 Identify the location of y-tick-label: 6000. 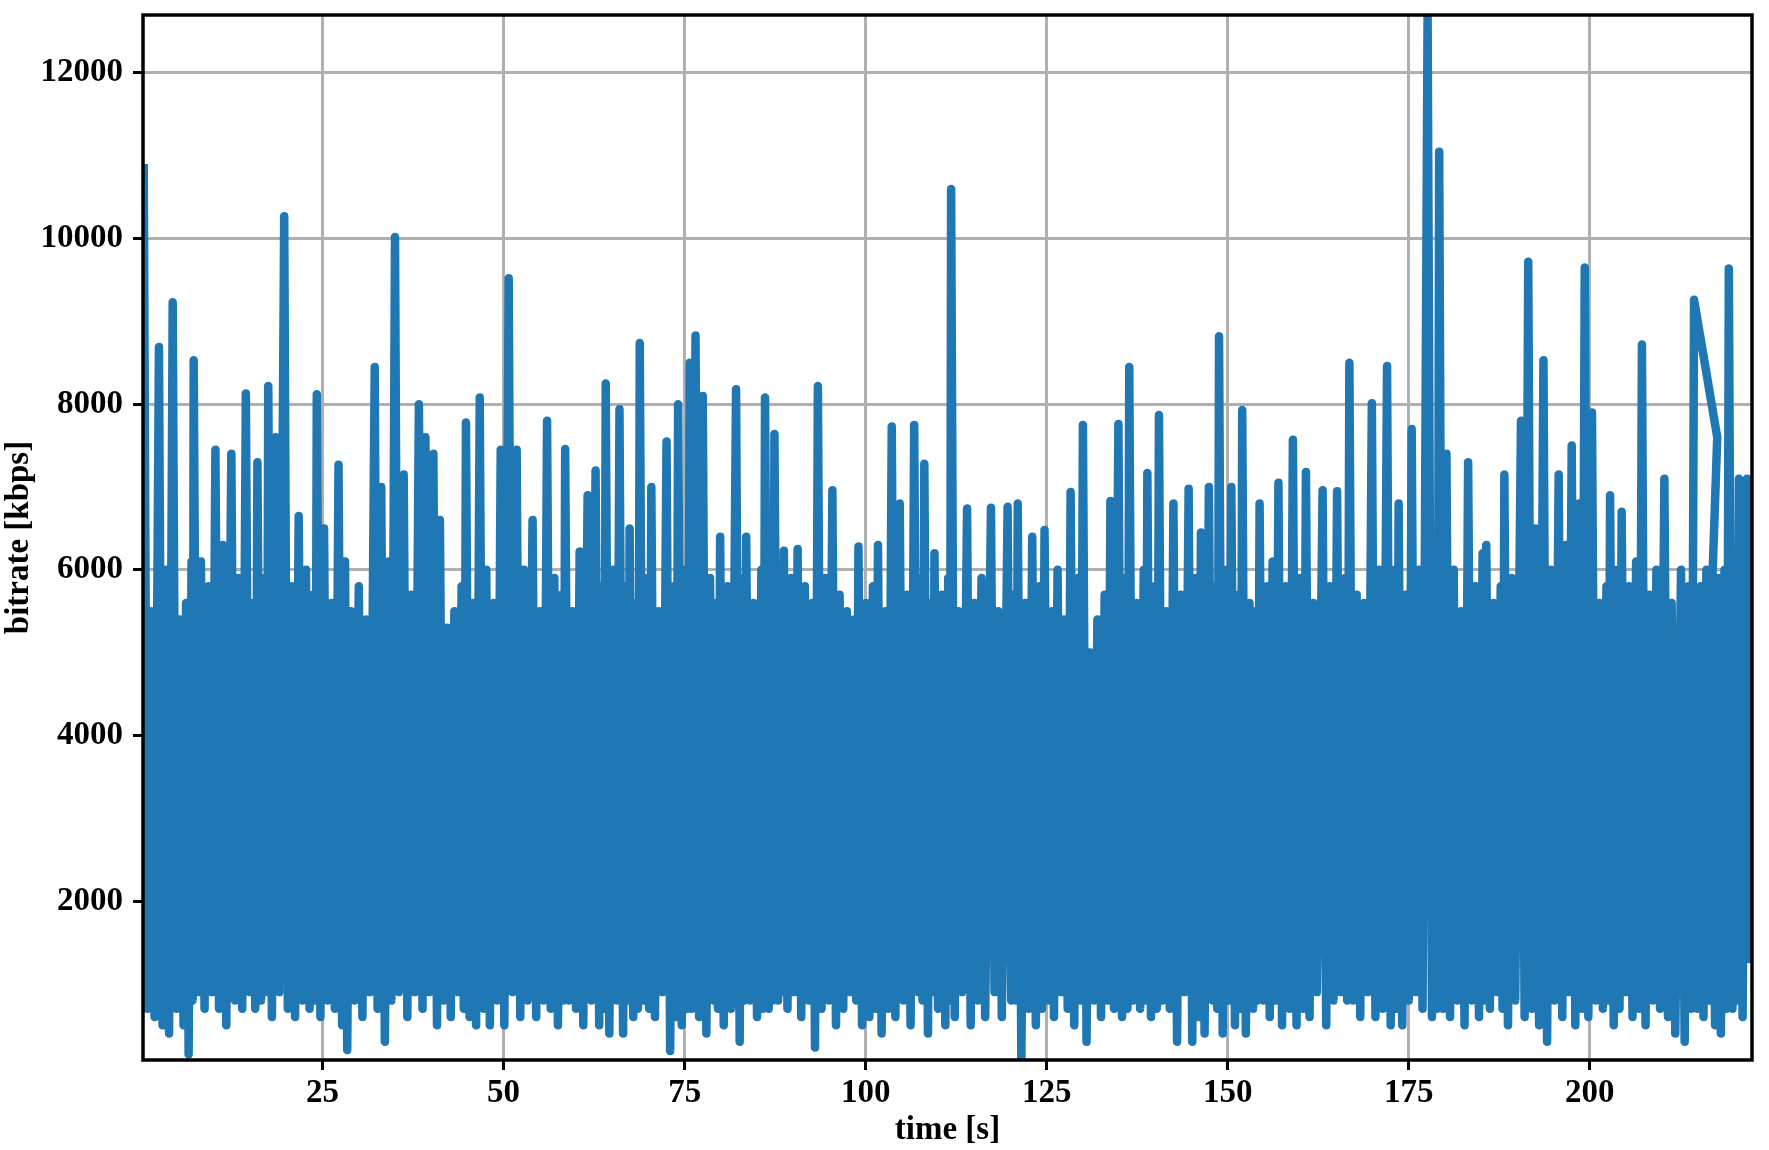
(90, 567).